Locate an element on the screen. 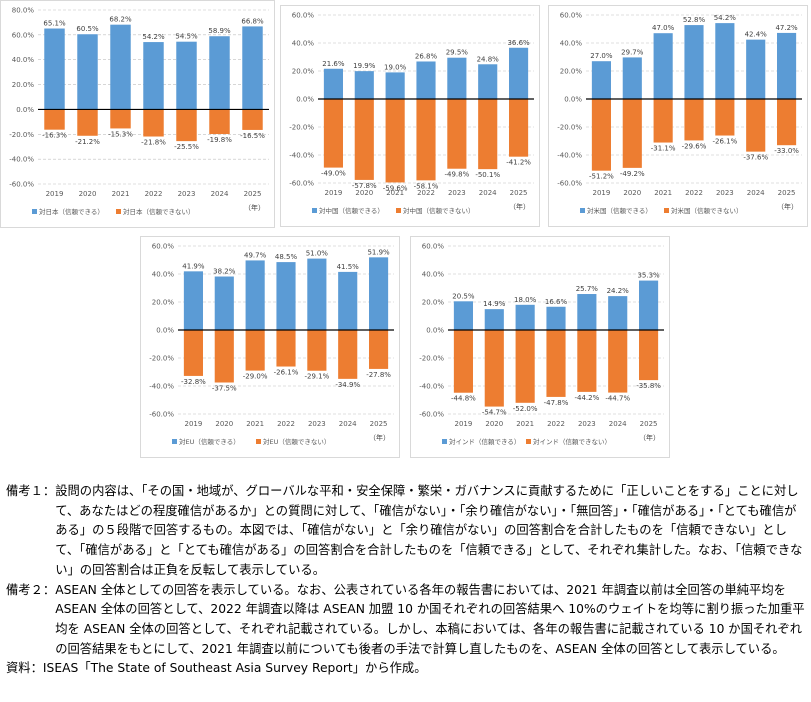 This screenshot has width=811, height=702. y-tick-label: 0.0% is located at coordinates (165, 331).